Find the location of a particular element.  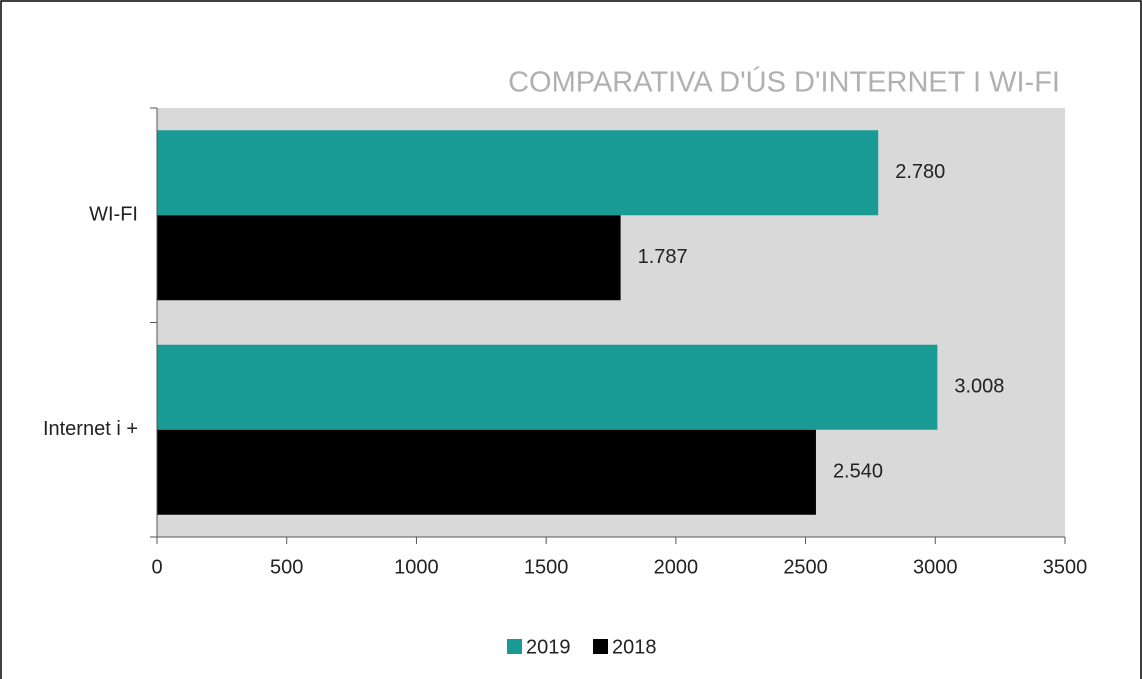

x-tick-label: 0 is located at coordinates (156, 567).